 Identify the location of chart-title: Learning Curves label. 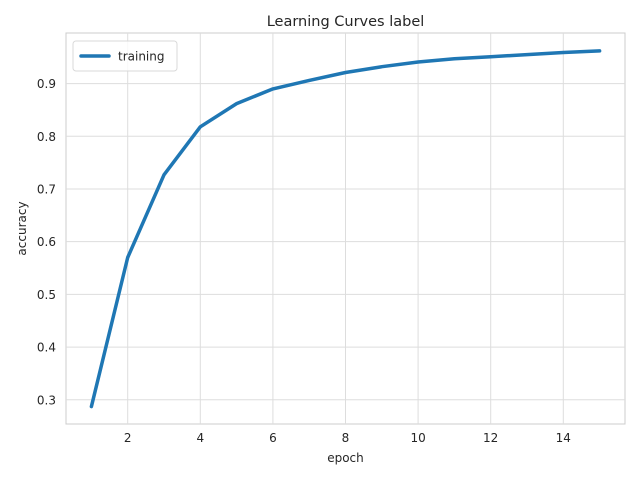
(346, 22).